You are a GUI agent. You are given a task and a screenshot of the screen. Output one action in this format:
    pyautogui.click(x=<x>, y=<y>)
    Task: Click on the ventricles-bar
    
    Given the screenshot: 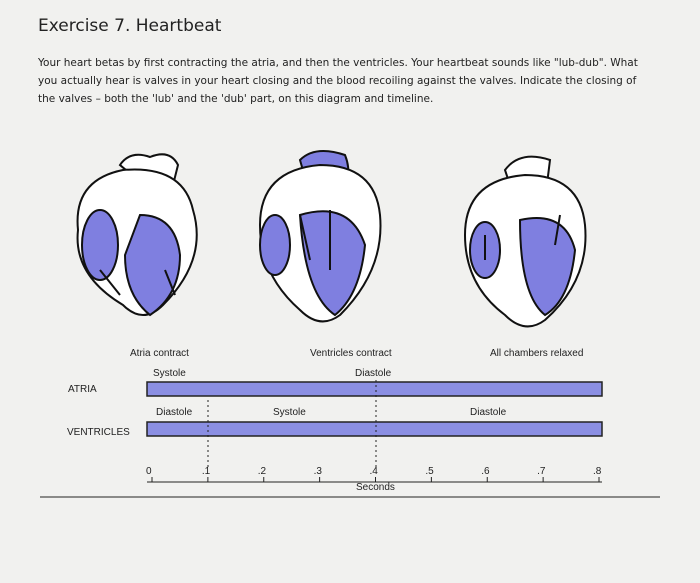 What is the action you would take?
    pyautogui.click(x=374, y=429)
    